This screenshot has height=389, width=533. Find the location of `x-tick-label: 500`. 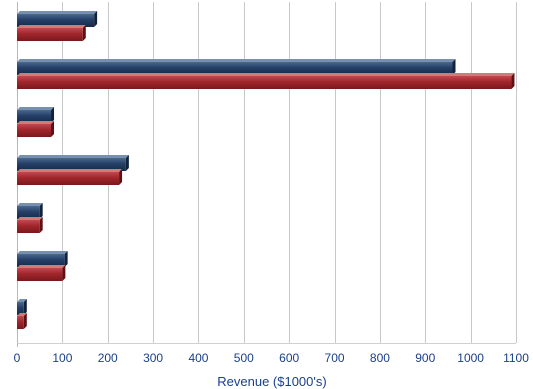

x-tick-label: 500 is located at coordinates (244, 358).